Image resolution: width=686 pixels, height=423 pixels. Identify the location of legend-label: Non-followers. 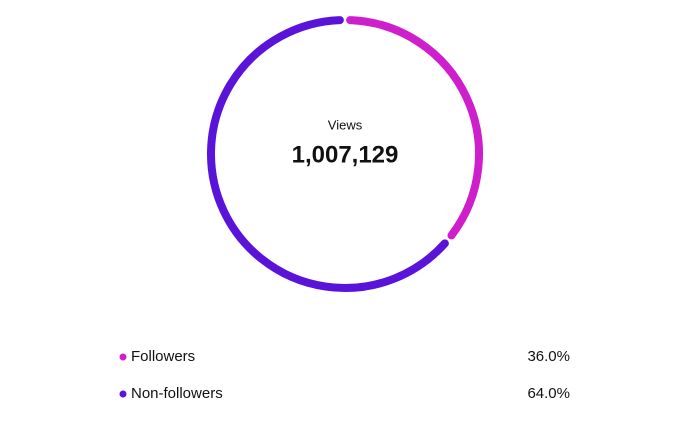
(177, 393).